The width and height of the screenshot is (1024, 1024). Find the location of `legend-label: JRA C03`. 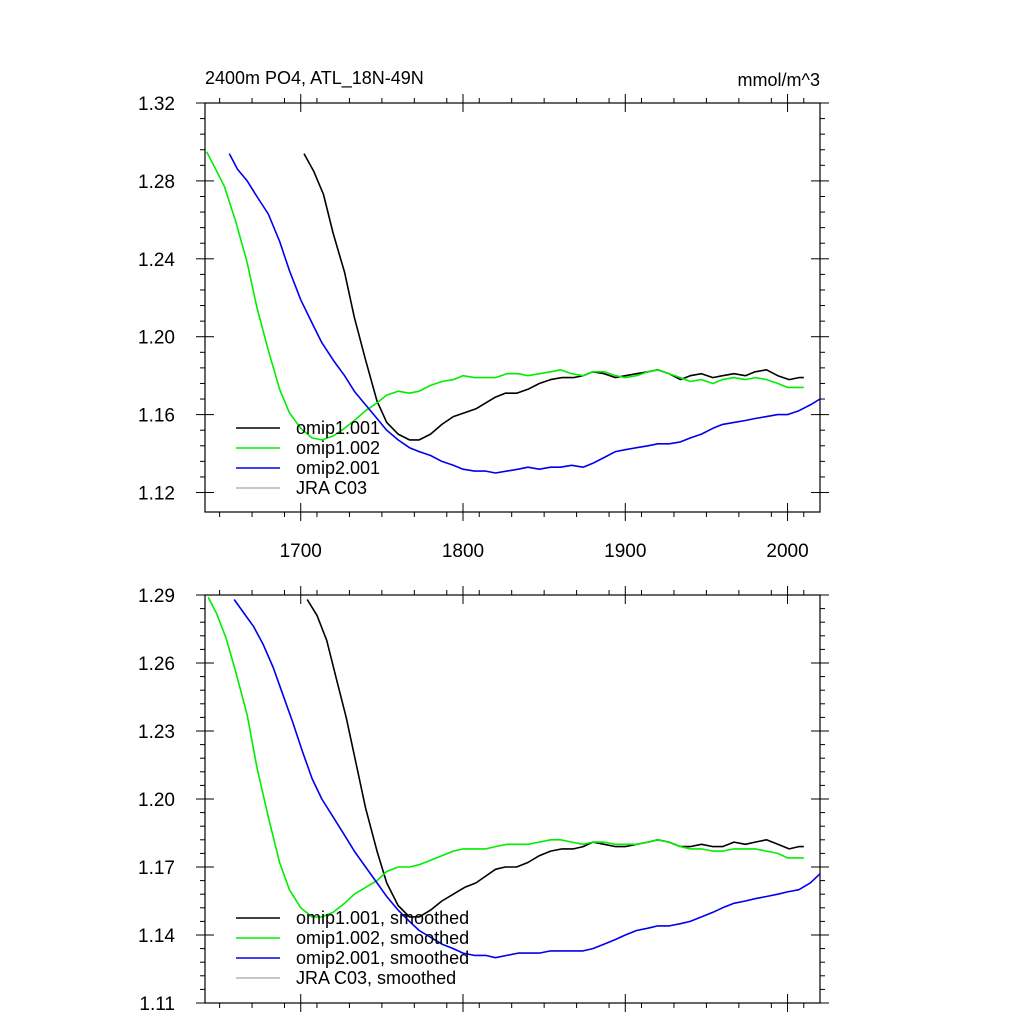

legend-label: JRA C03 is located at coordinates (331, 488).